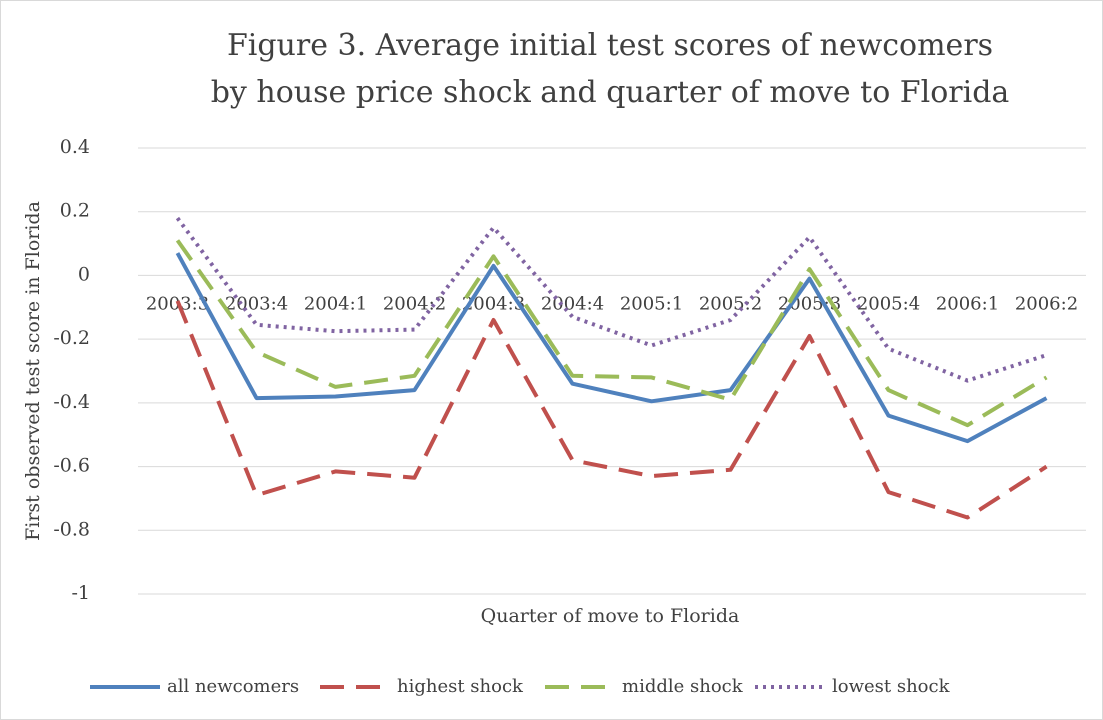 Image resolution: width=1103 pixels, height=720 pixels. What do you see at coordinates (730, 303) in the screenshot?
I see `x-tick-label: 2005:2` at bounding box center [730, 303].